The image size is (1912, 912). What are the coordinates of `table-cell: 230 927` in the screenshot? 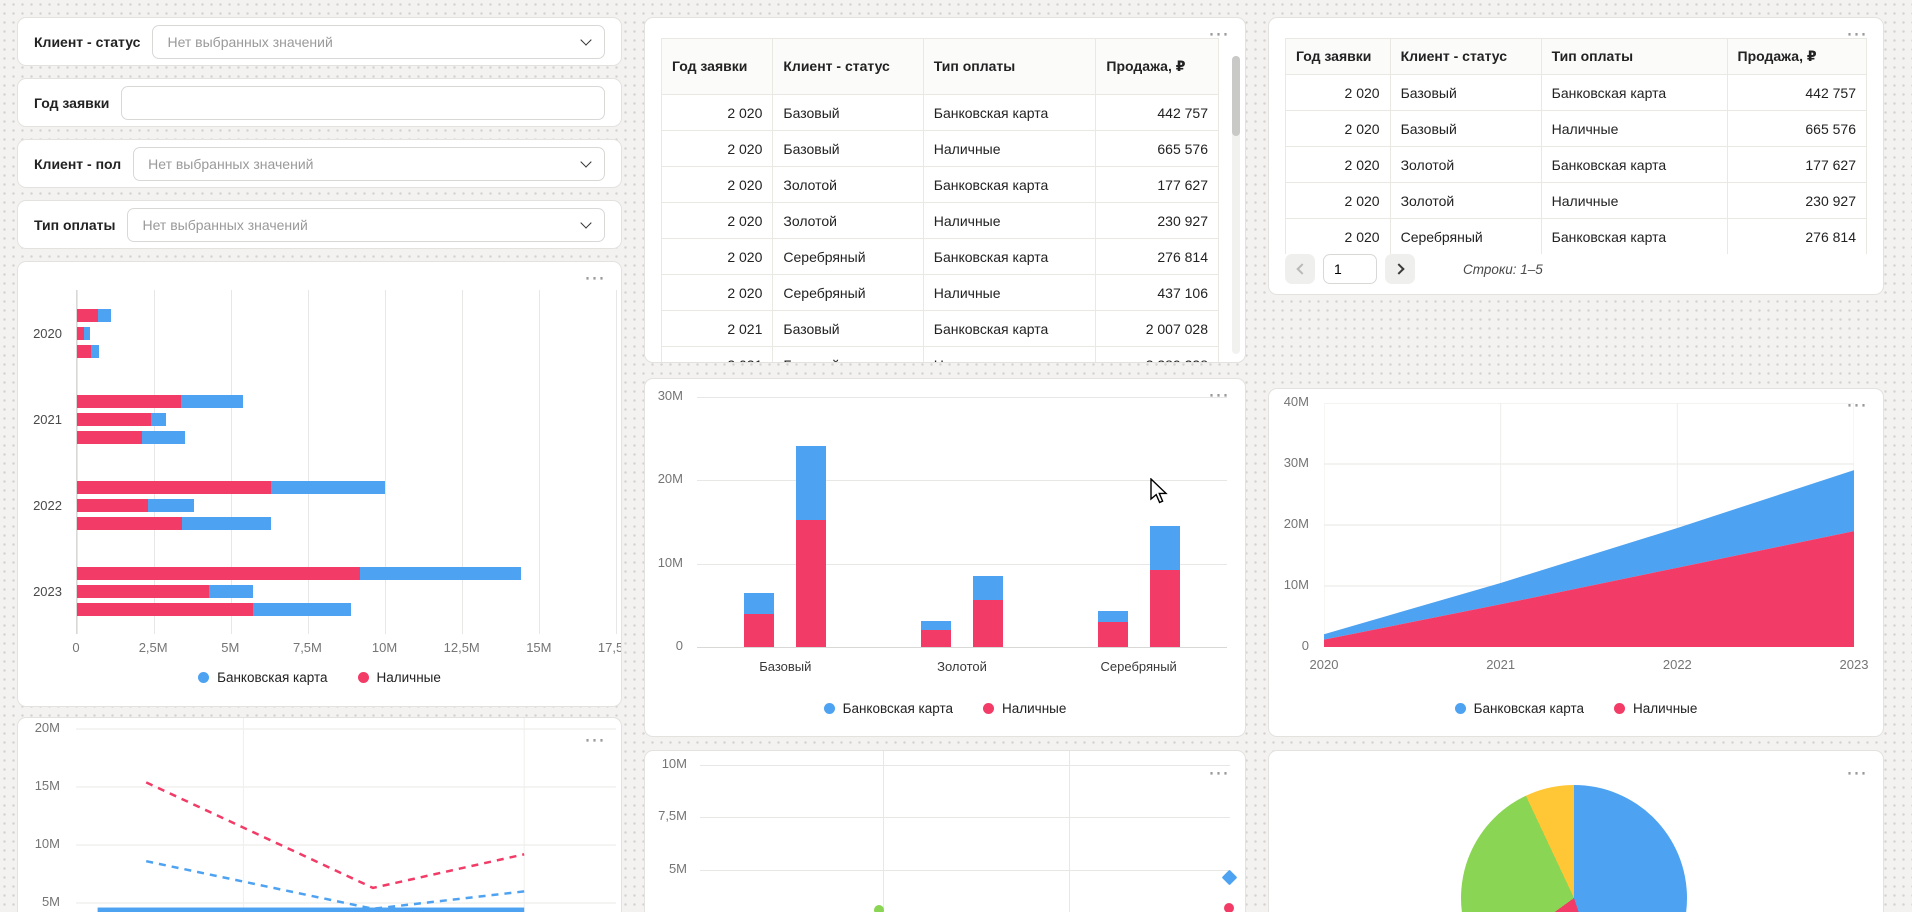 It's located at (1796, 200).